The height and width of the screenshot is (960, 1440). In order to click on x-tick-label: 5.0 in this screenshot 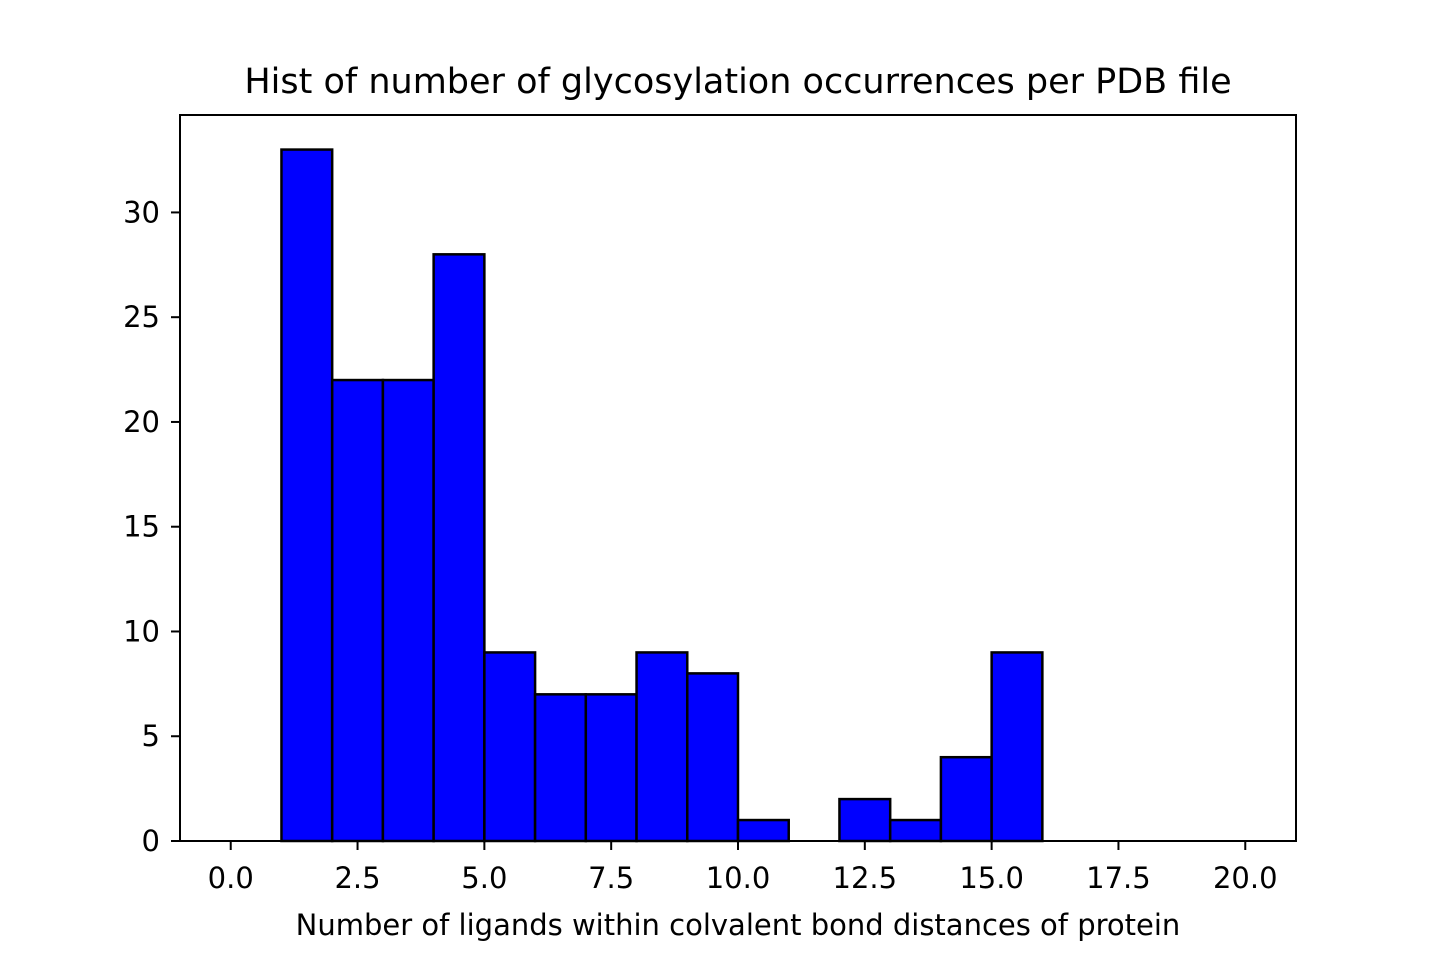, I will do `click(484, 878)`.